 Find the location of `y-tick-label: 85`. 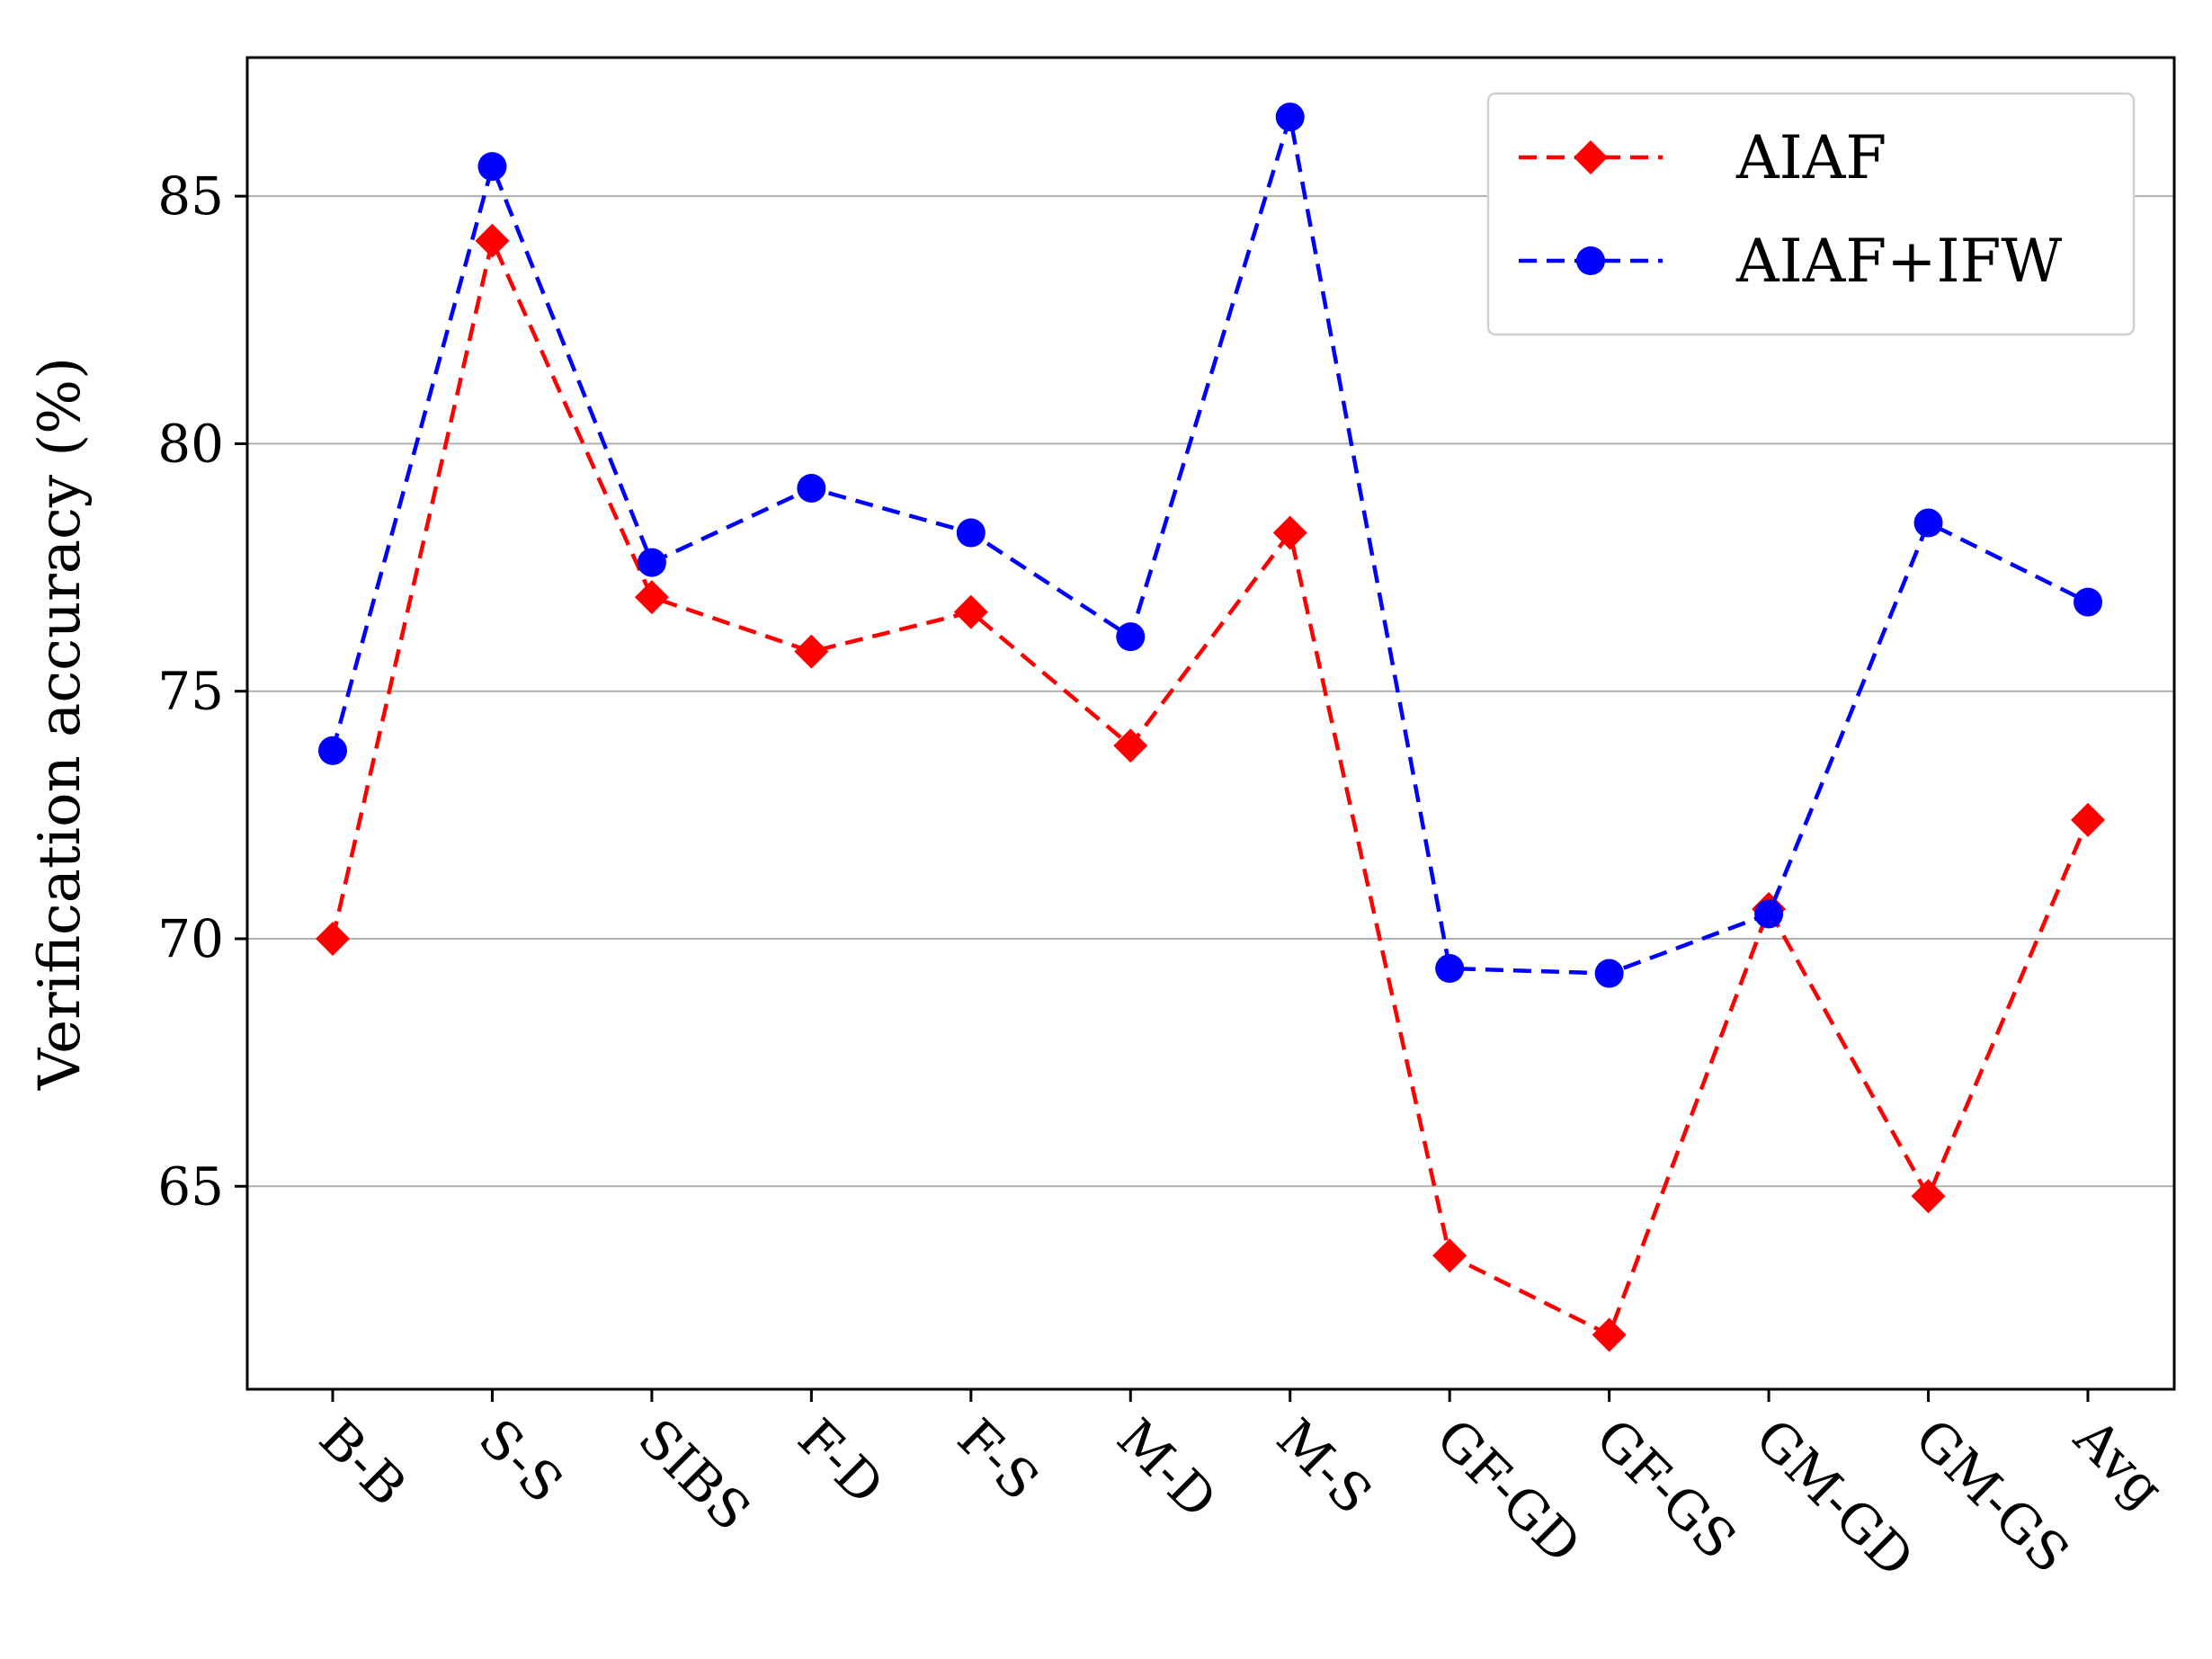

y-tick-label: 85 is located at coordinates (190, 196).